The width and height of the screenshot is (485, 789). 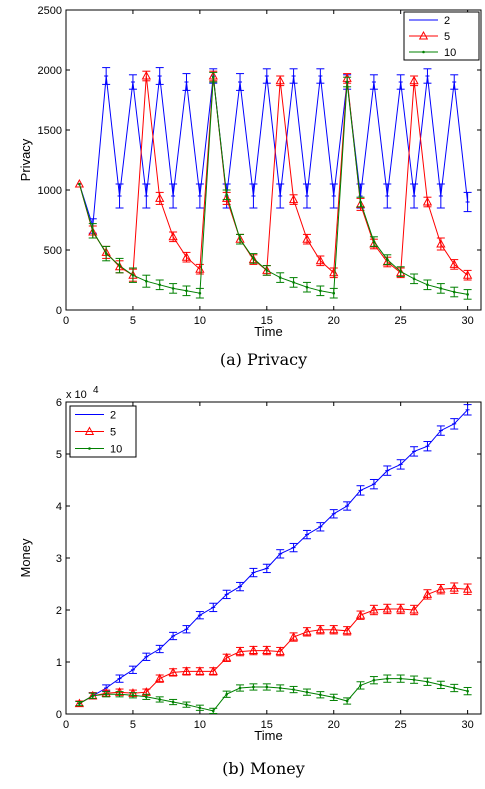 What do you see at coordinates (467, 725) in the screenshot?
I see `x-tick-label: 30` at bounding box center [467, 725].